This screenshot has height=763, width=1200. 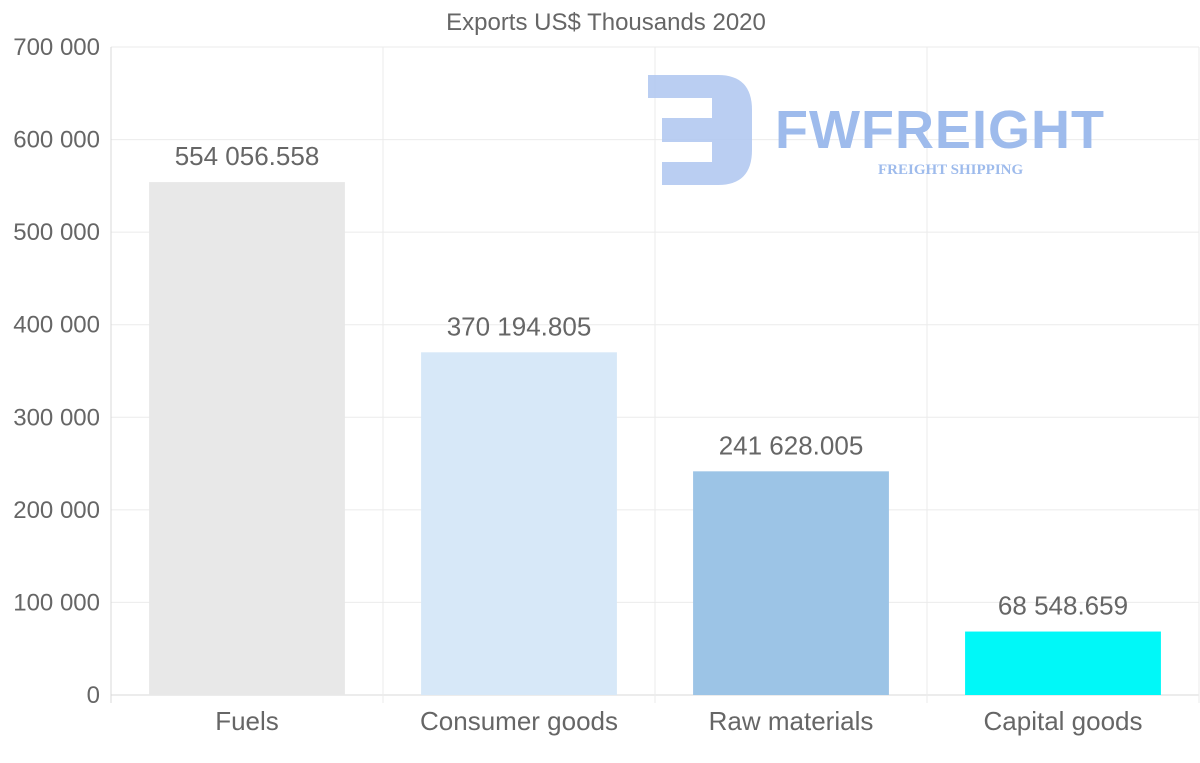 I want to click on watermark-tagline: FREIGHT SHIPPING, so click(x=950, y=170).